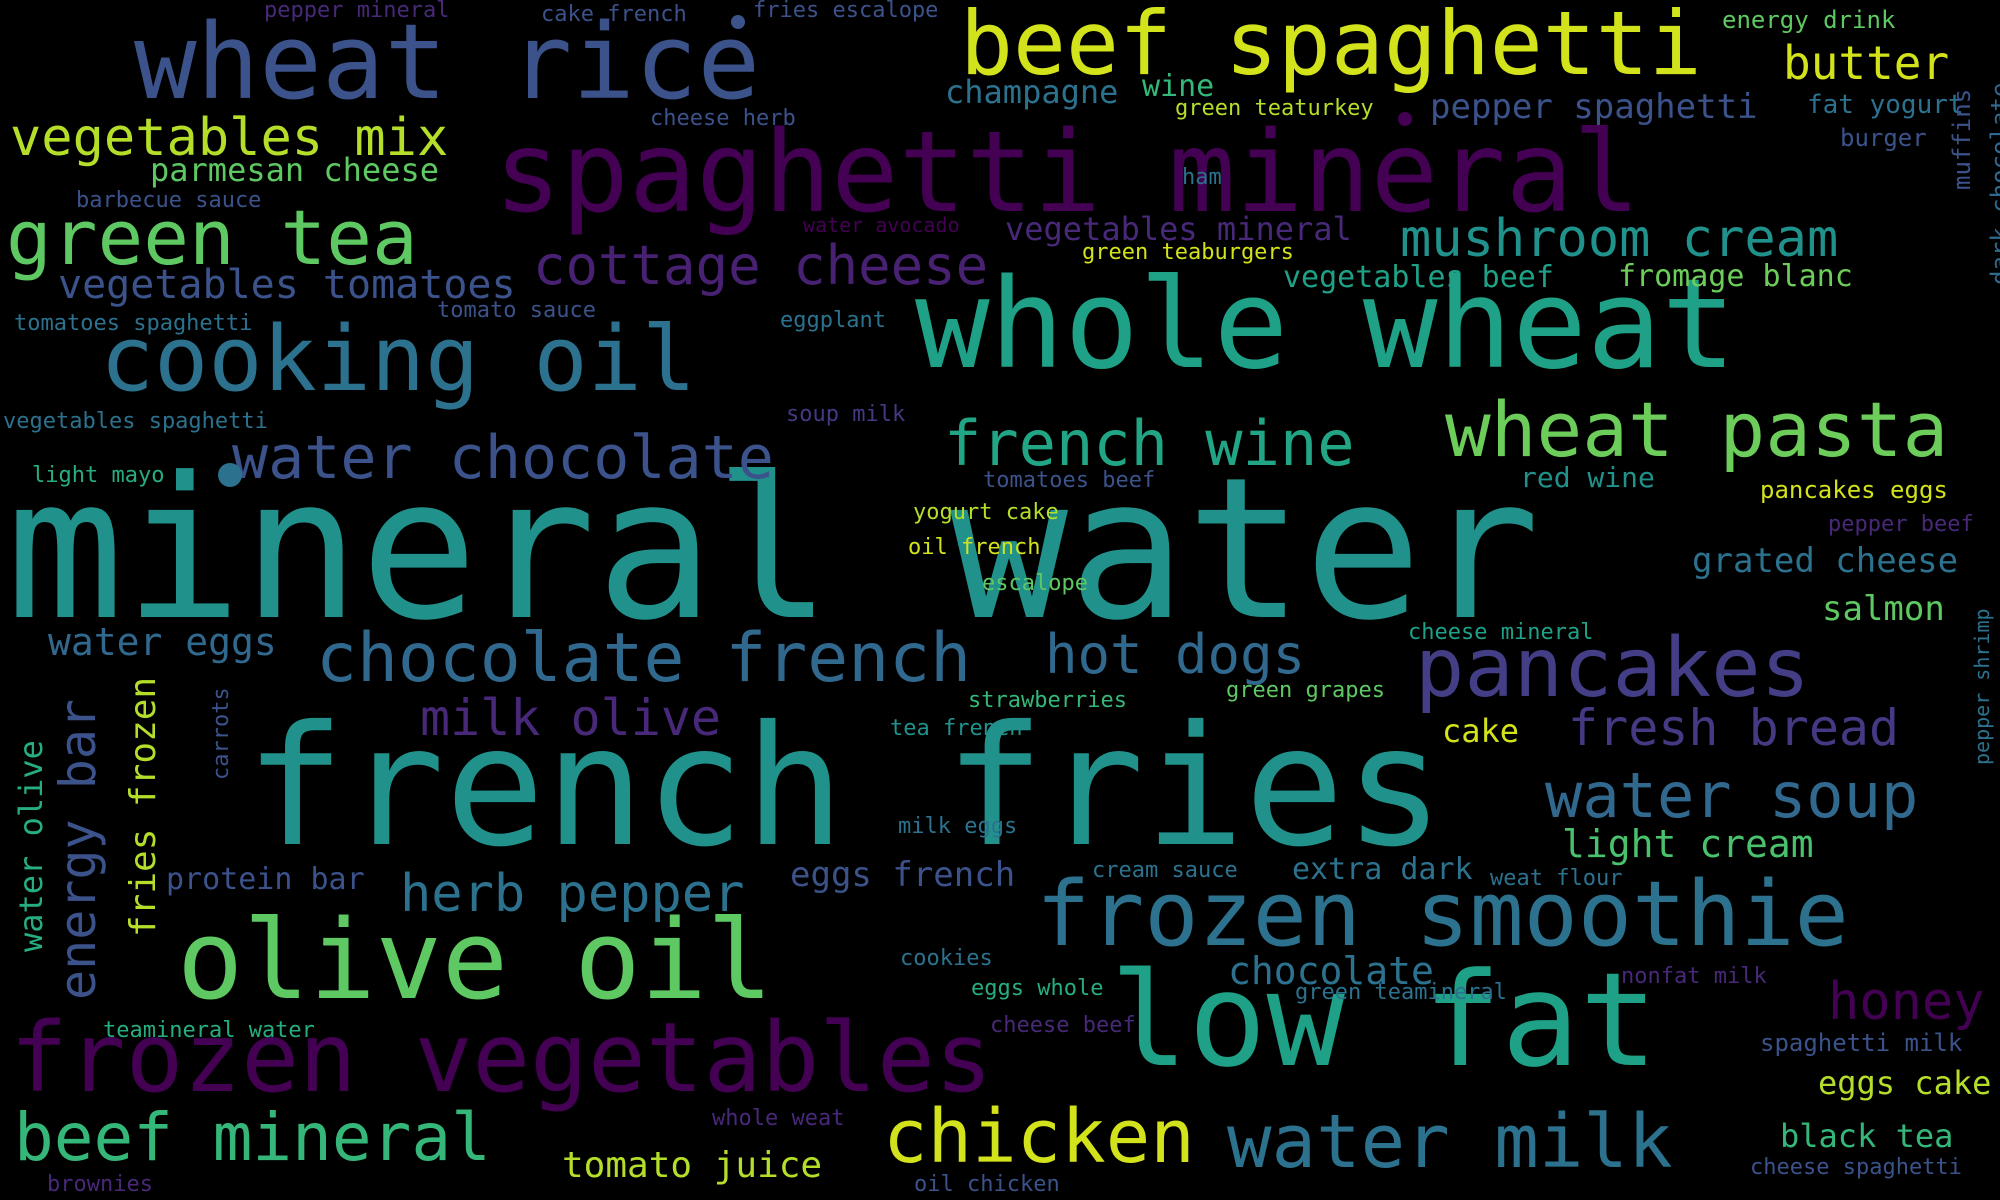 This screenshot has width=2000, height=1200. I want to click on word-milk-eggs: milk eggs, so click(958, 826).